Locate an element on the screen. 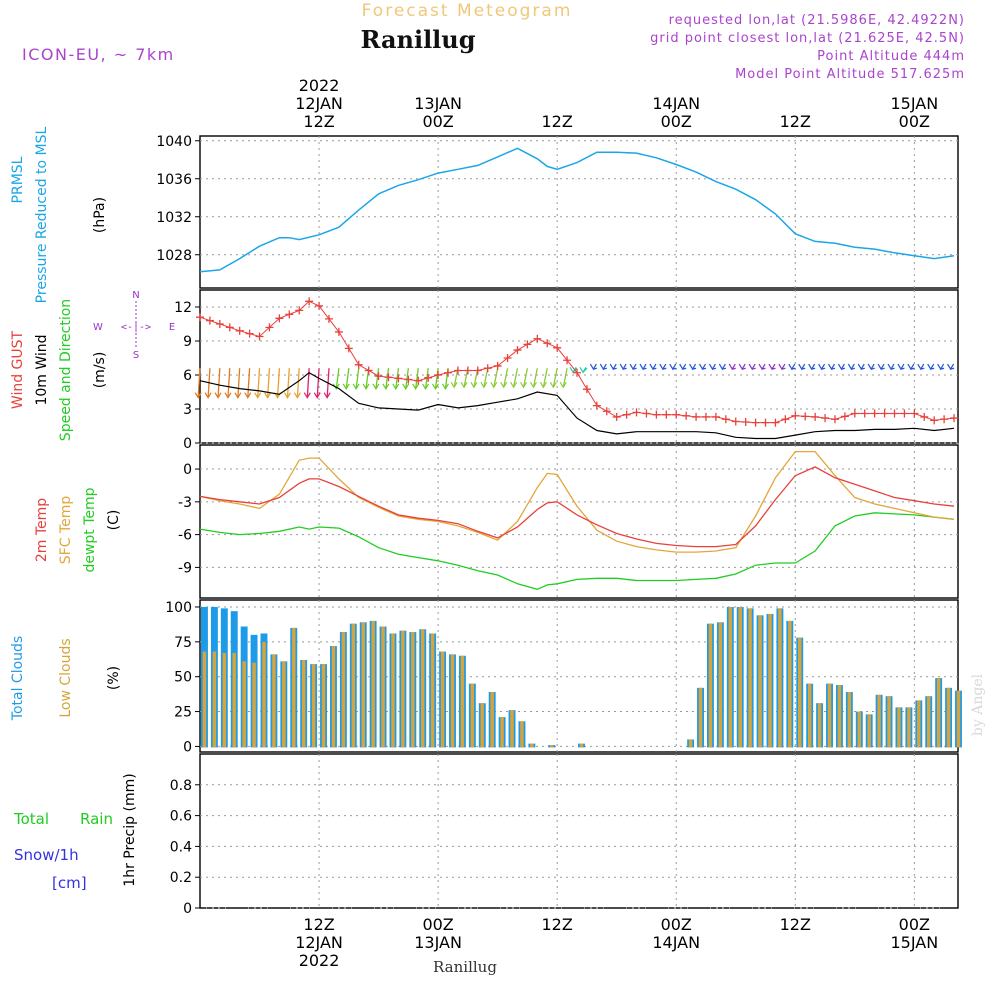 This screenshot has width=1000, height=1004. cloud-bars is located at coordinates (581, 677).